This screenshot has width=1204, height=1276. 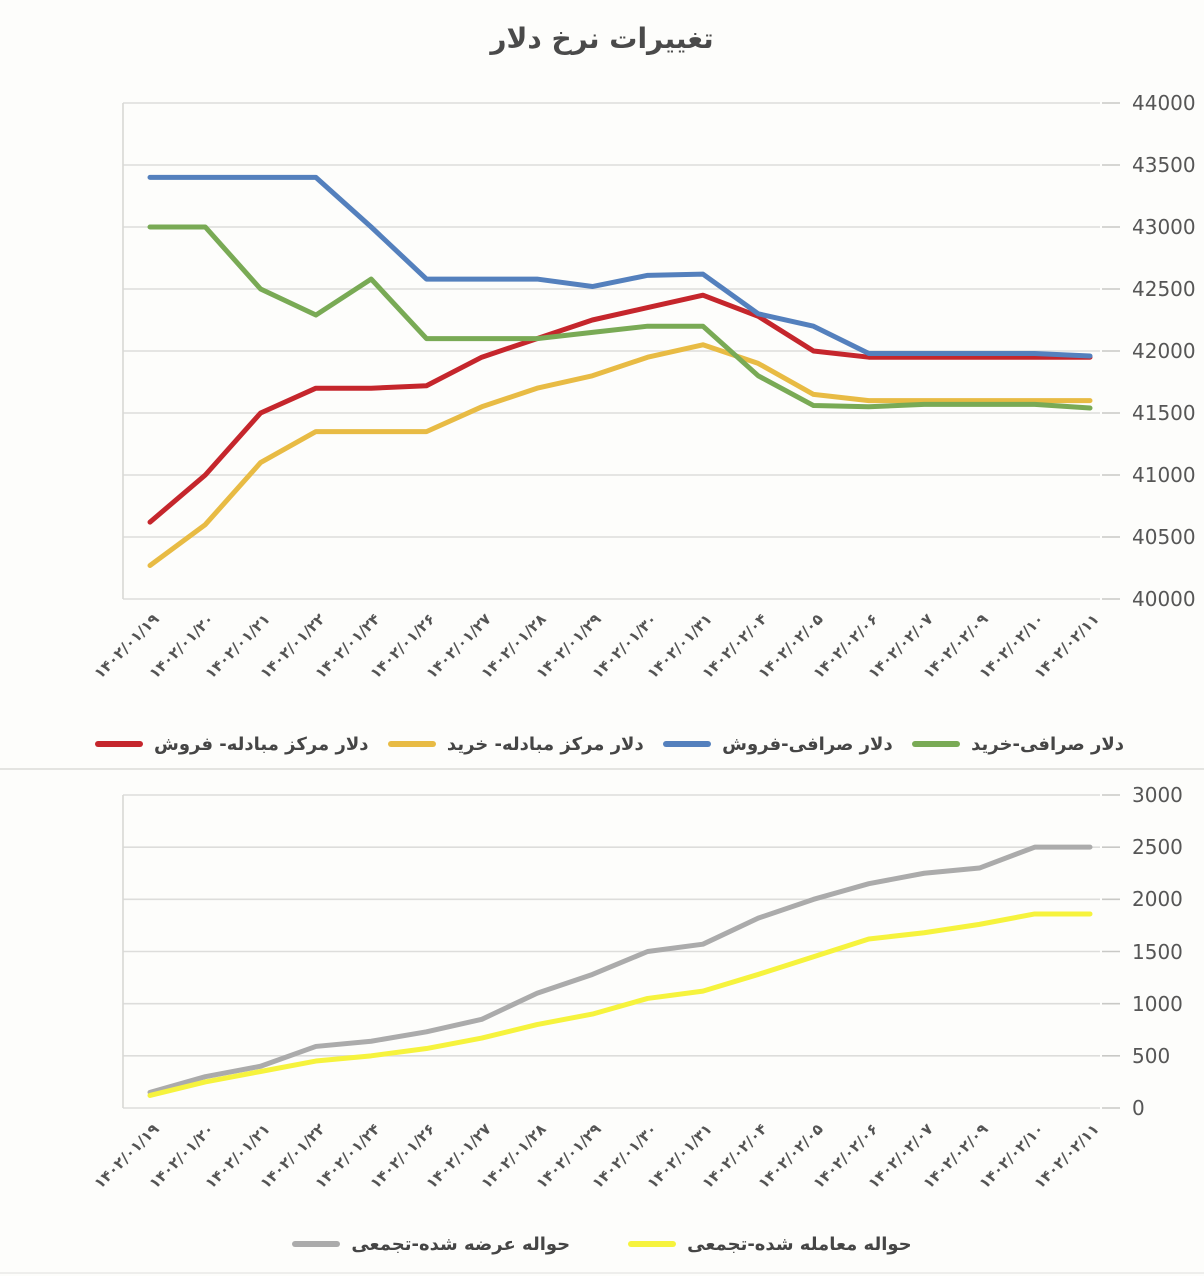 I want to click on legend-label: حواله معامله شده-تجمعی, so click(x=799, y=1244).